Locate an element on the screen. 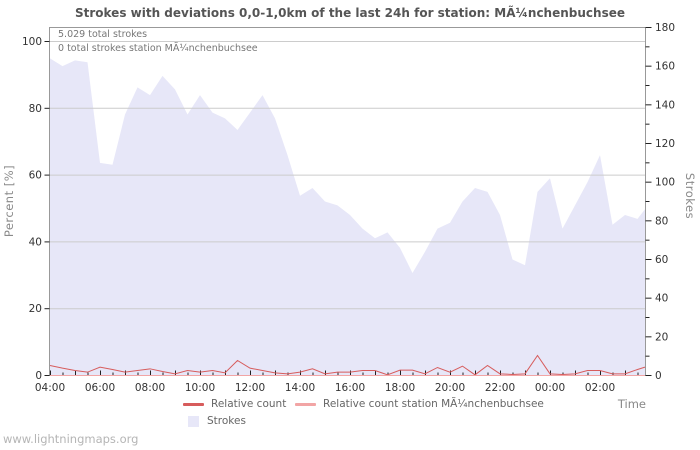 The image size is (700, 450). legend-item-relative-count-station: Relative count station MÃ¼nchenbuchsee is located at coordinates (419, 404).